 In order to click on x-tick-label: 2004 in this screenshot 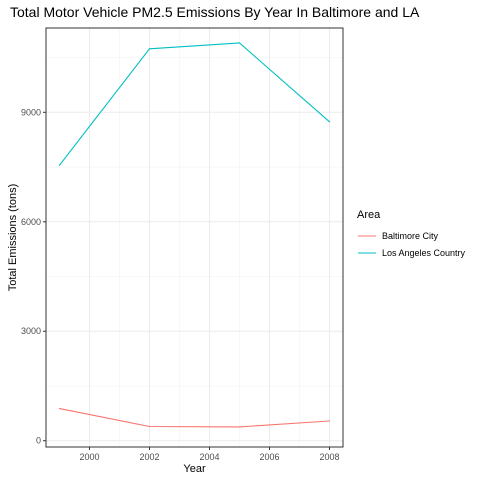, I will do `click(209, 457)`.